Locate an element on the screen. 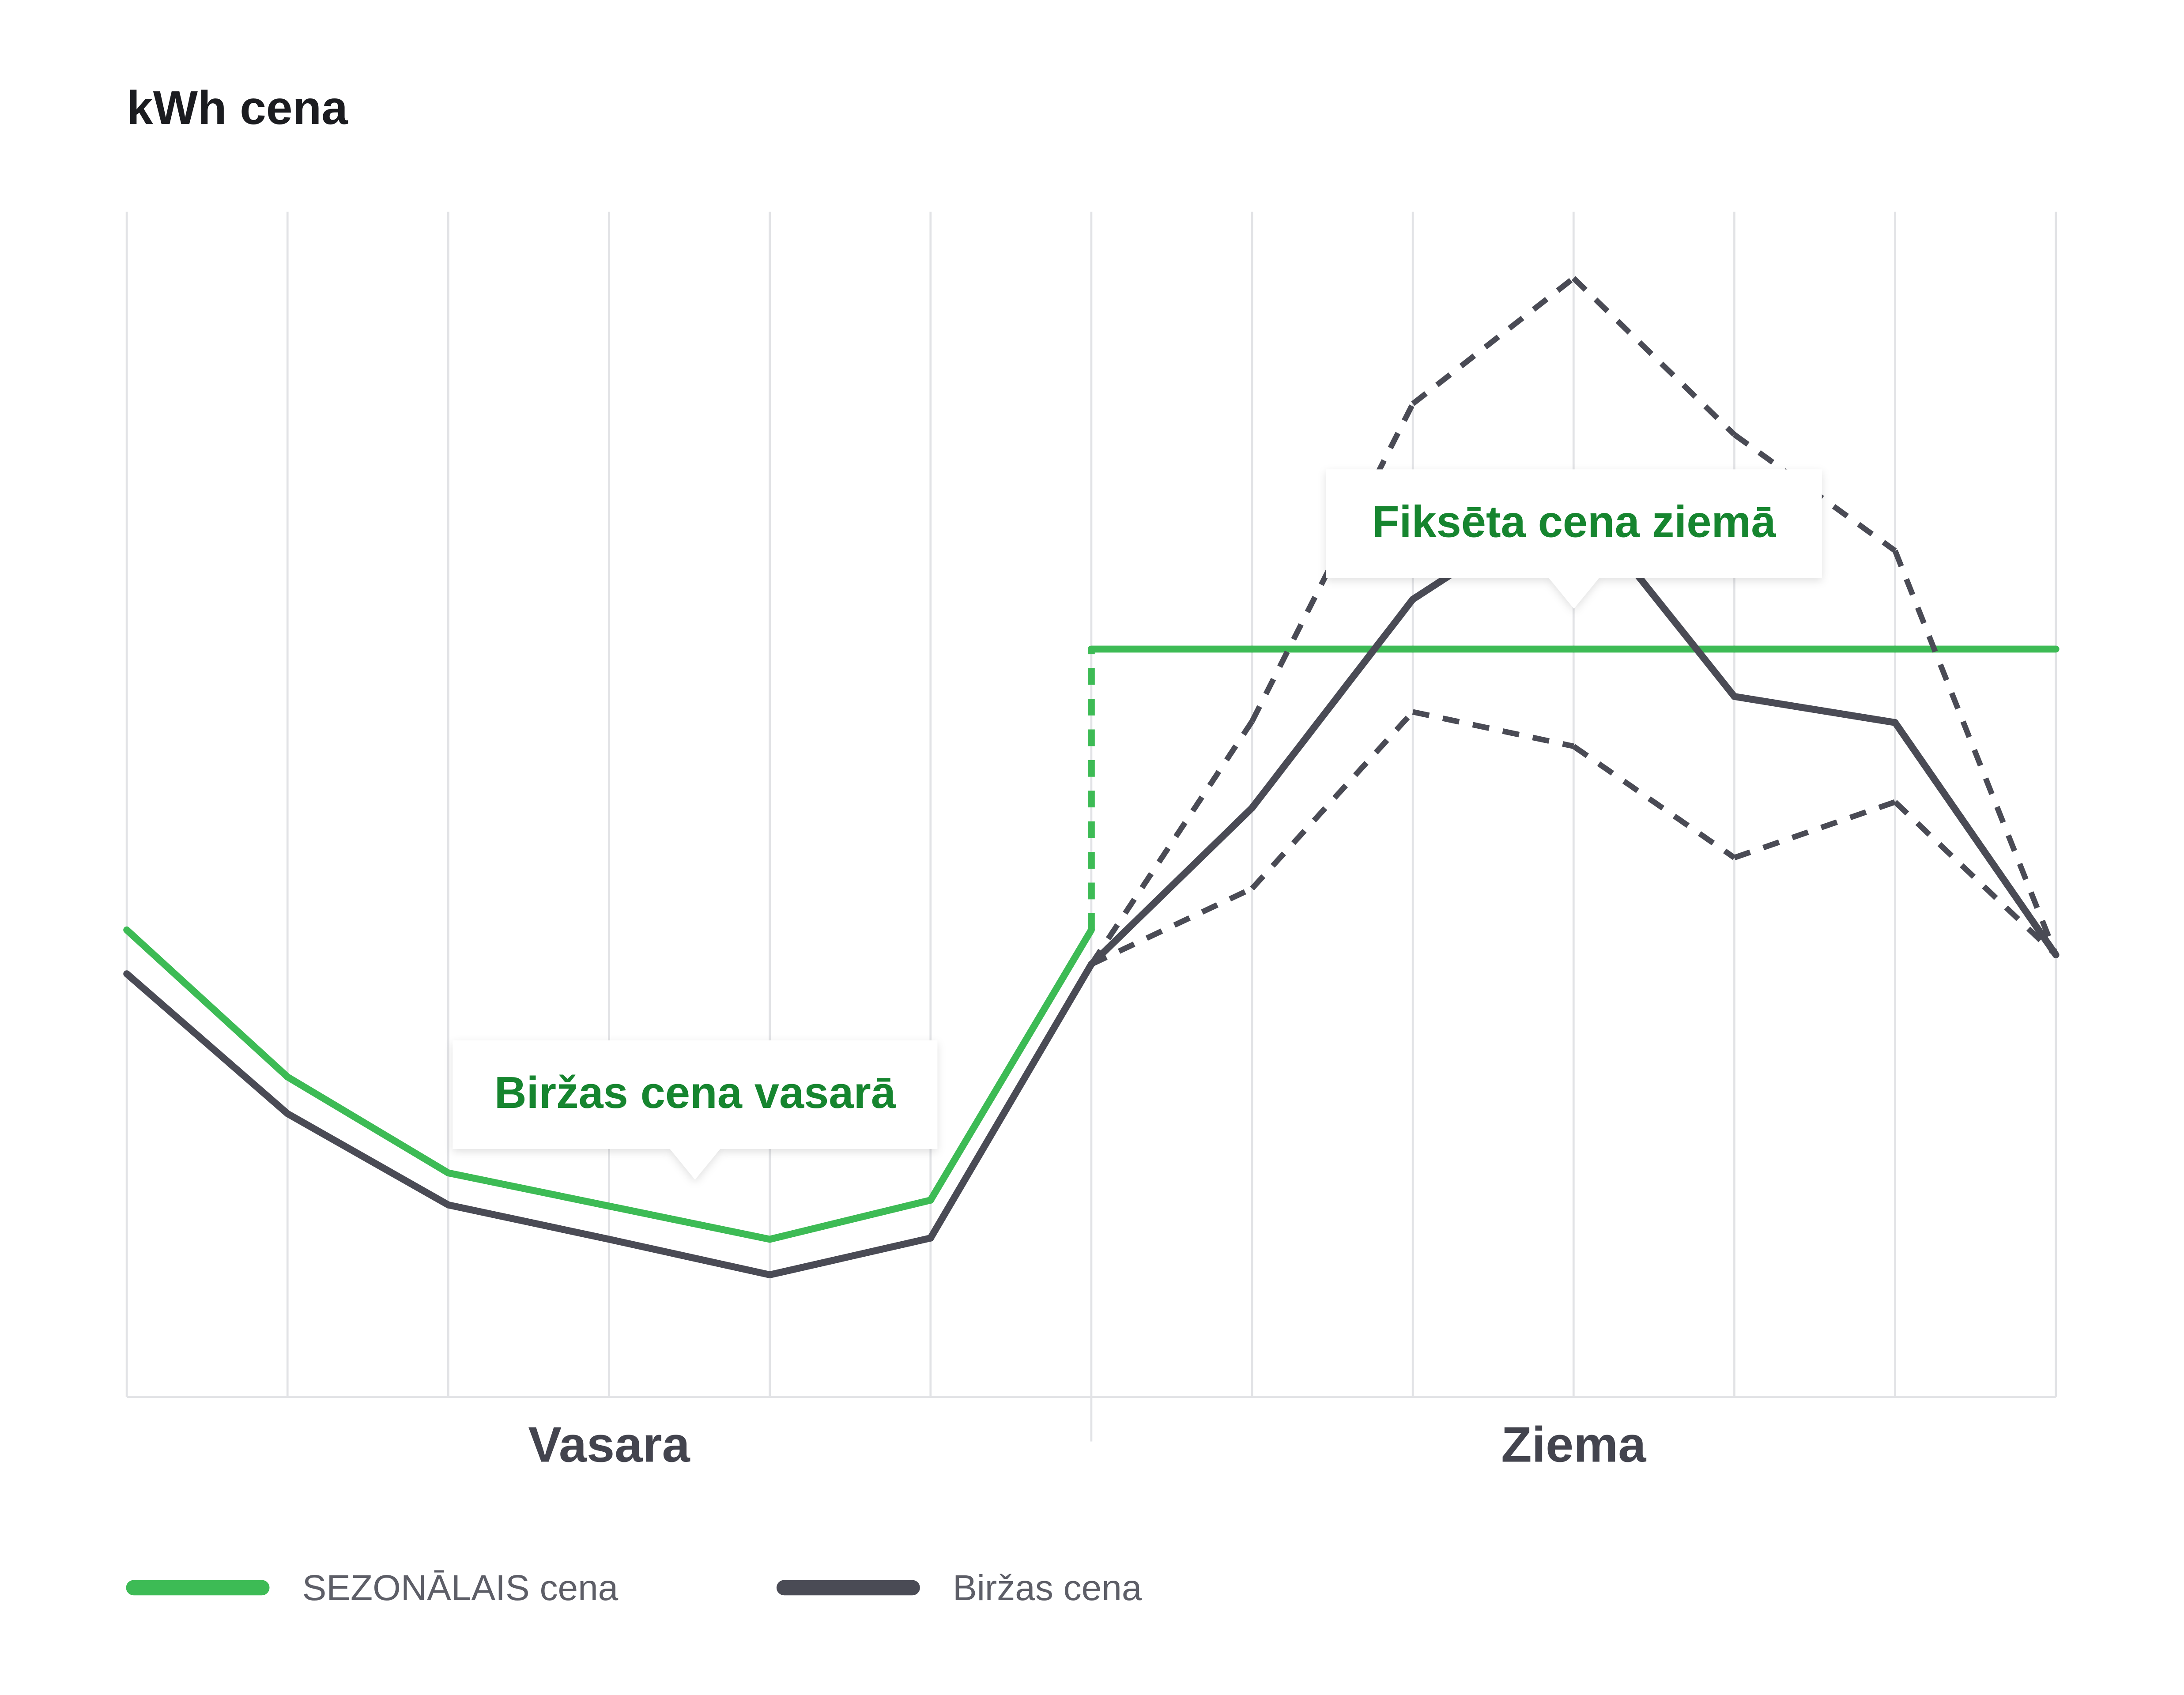  chart-title: kWh cena is located at coordinates (237, 107).